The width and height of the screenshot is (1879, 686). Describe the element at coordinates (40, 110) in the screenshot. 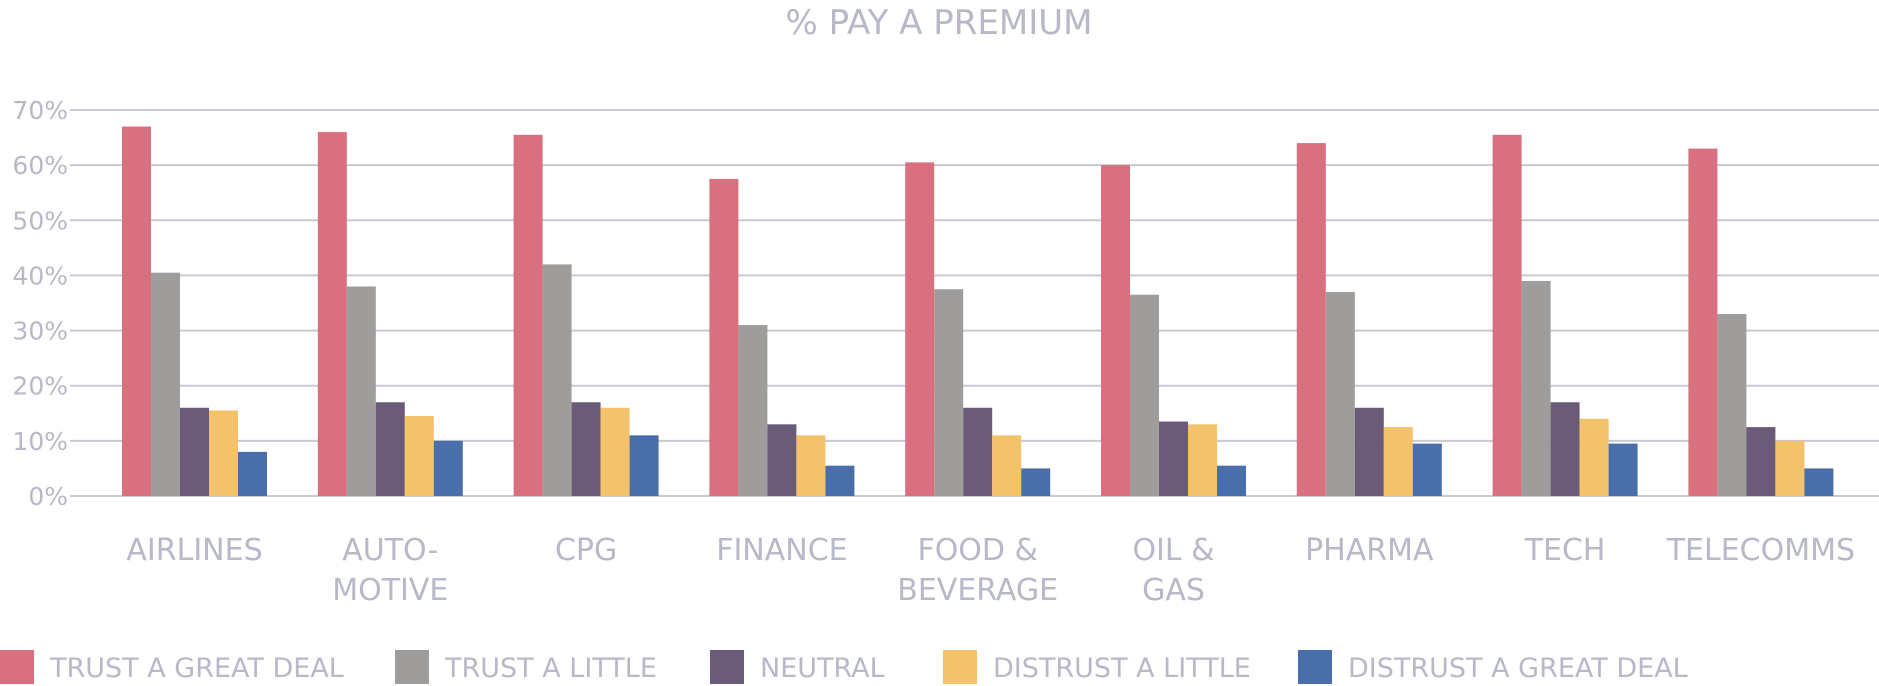

I see `y-tick-label: 70%` at that location.